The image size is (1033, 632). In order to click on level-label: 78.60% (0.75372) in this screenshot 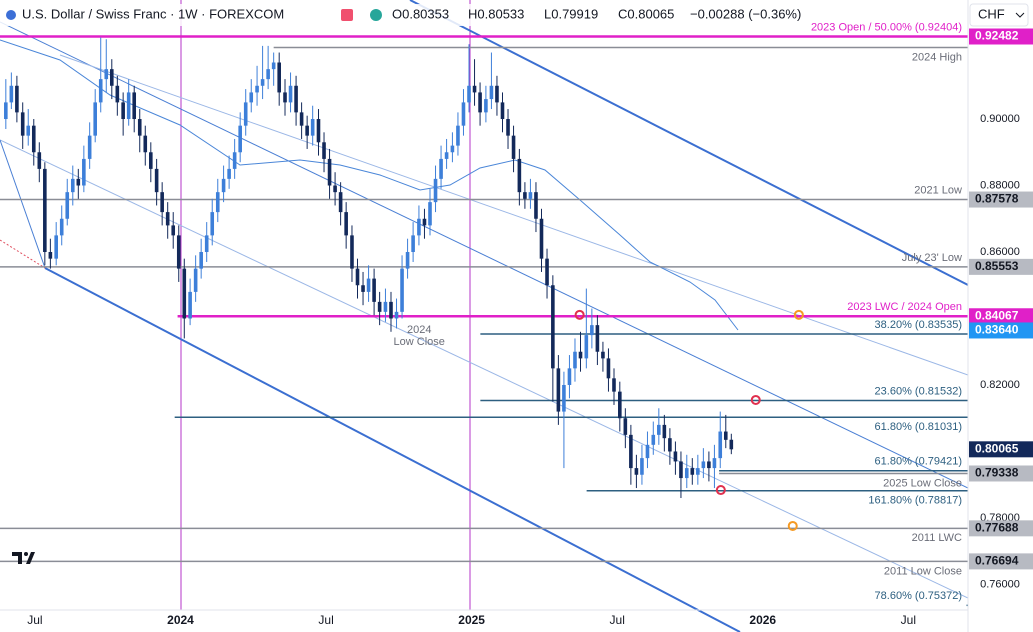, I will do `click(918, 596)`.